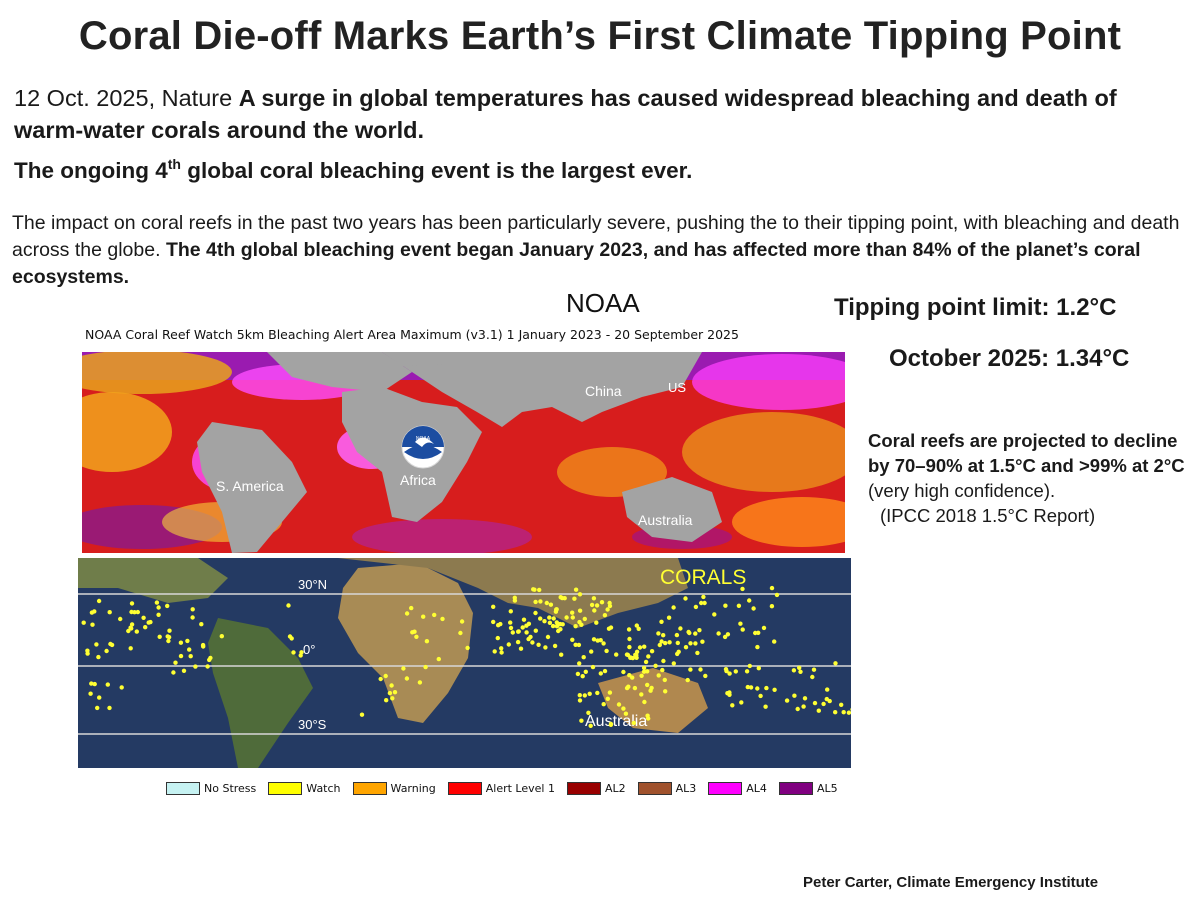  What do you see at coordinates (339, 372) in the screenshot?
I see `north-america-land` at bounding box center [339, 372].